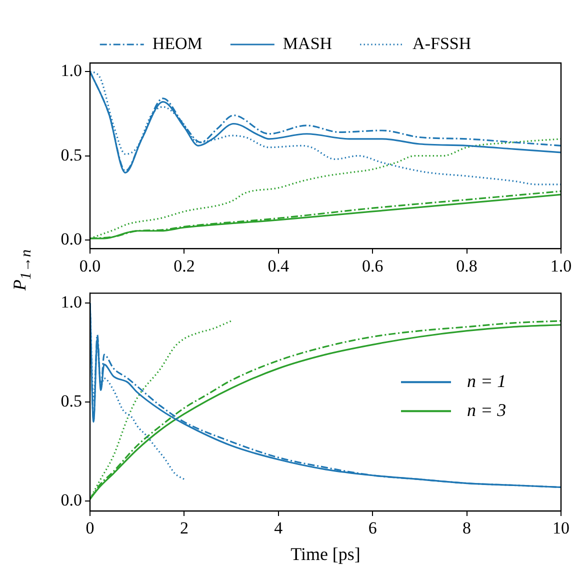 The width and height of the screenshot is (583, 577). I want to click on x-tick-label: 0.0, so click(90, 266).